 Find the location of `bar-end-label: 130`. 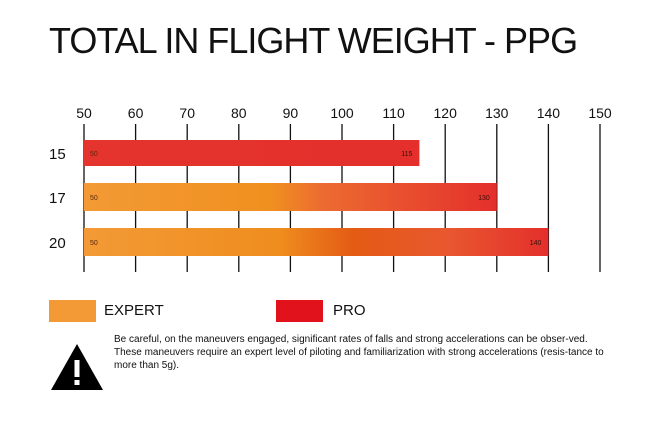

bar-end-label: 130 is located at coordinates (484, 198).